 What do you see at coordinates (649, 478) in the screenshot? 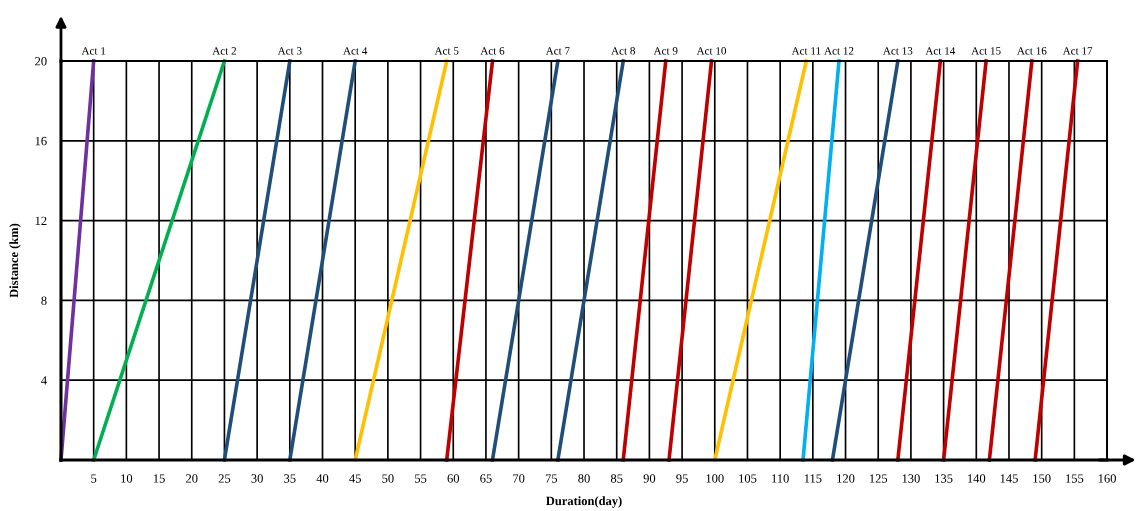
I see `x-tick-label: 90` at bounding box center [649, 478].